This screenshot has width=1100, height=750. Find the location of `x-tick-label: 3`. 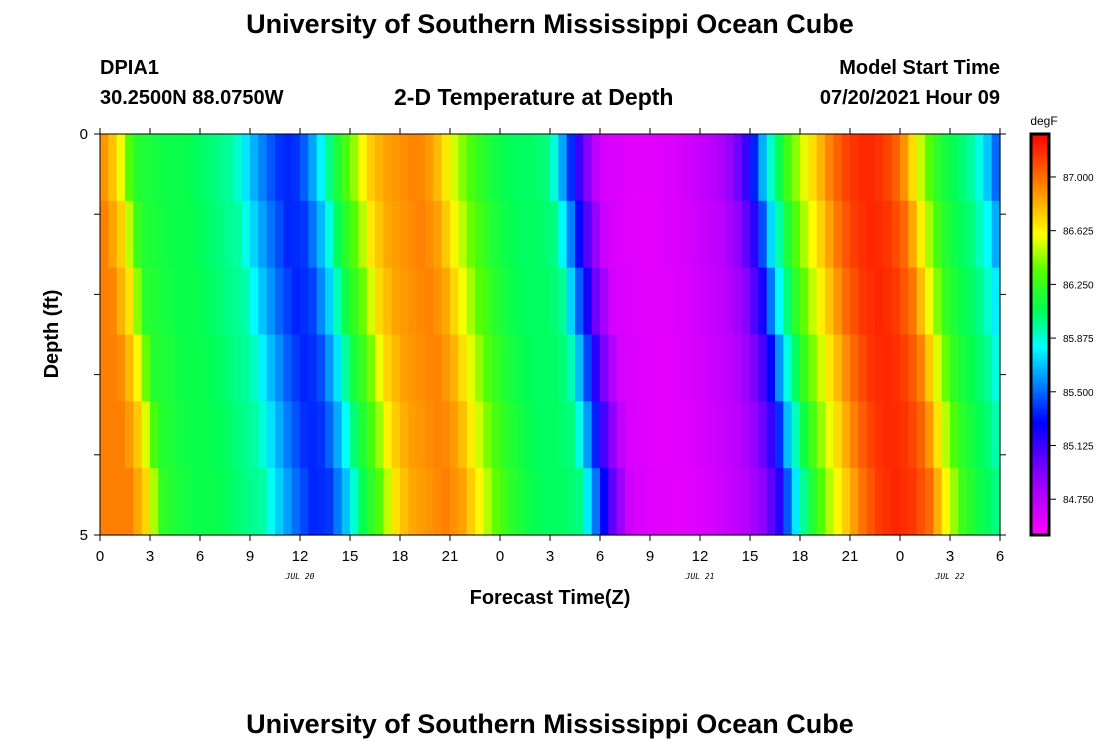

x-tick-label: 3 is located at coordinates (950, 556).